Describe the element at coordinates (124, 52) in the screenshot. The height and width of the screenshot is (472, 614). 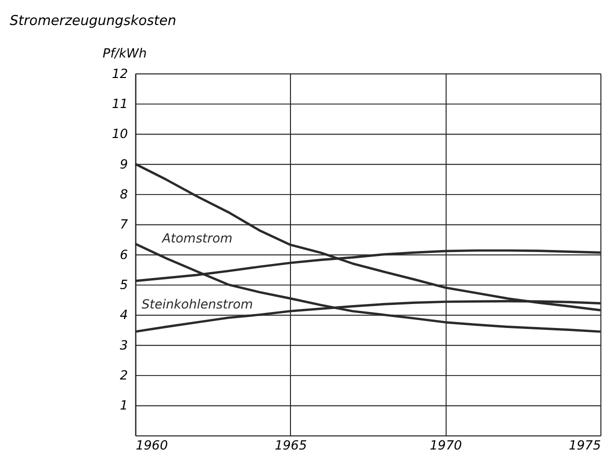
I see `y-axis-title: Pf/kWh` at that location.